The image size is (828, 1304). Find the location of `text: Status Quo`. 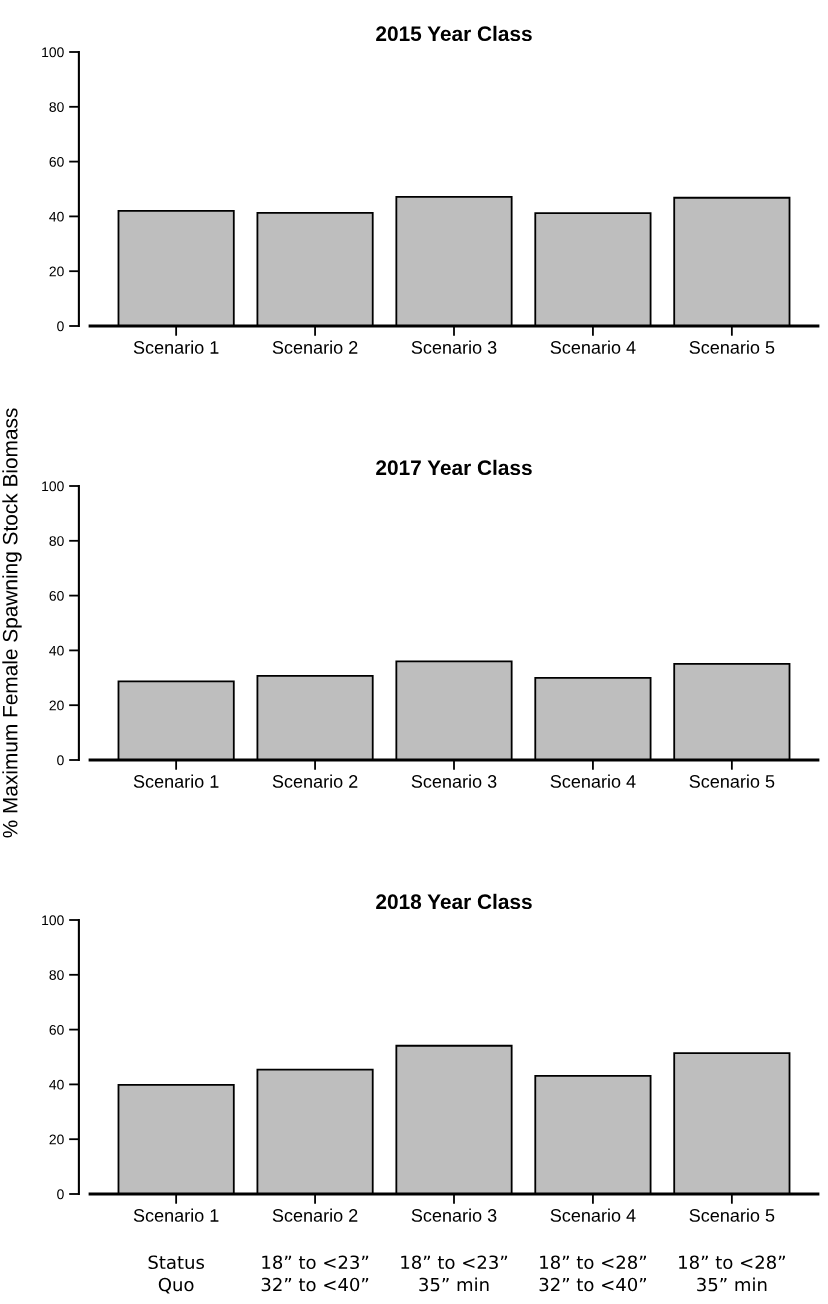

text: Status Quo is located at coordinates (176, 1274).